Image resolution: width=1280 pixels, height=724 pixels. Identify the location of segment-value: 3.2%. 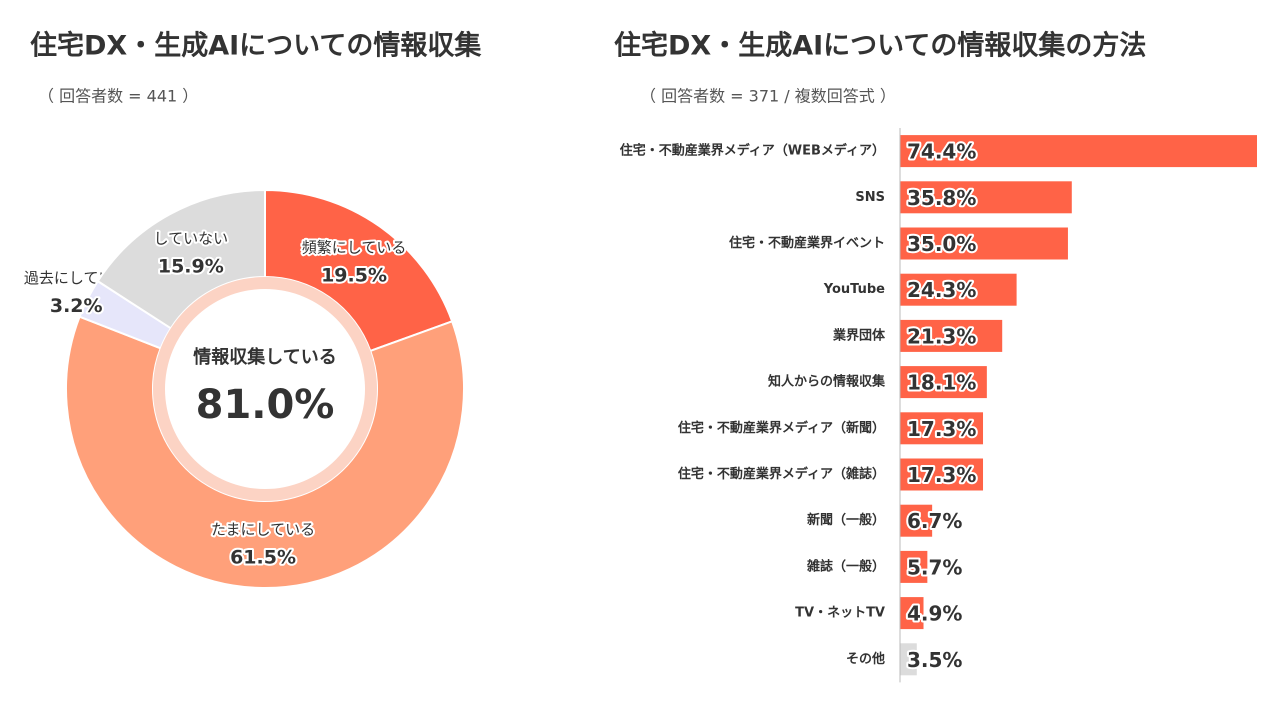
(76, 306).